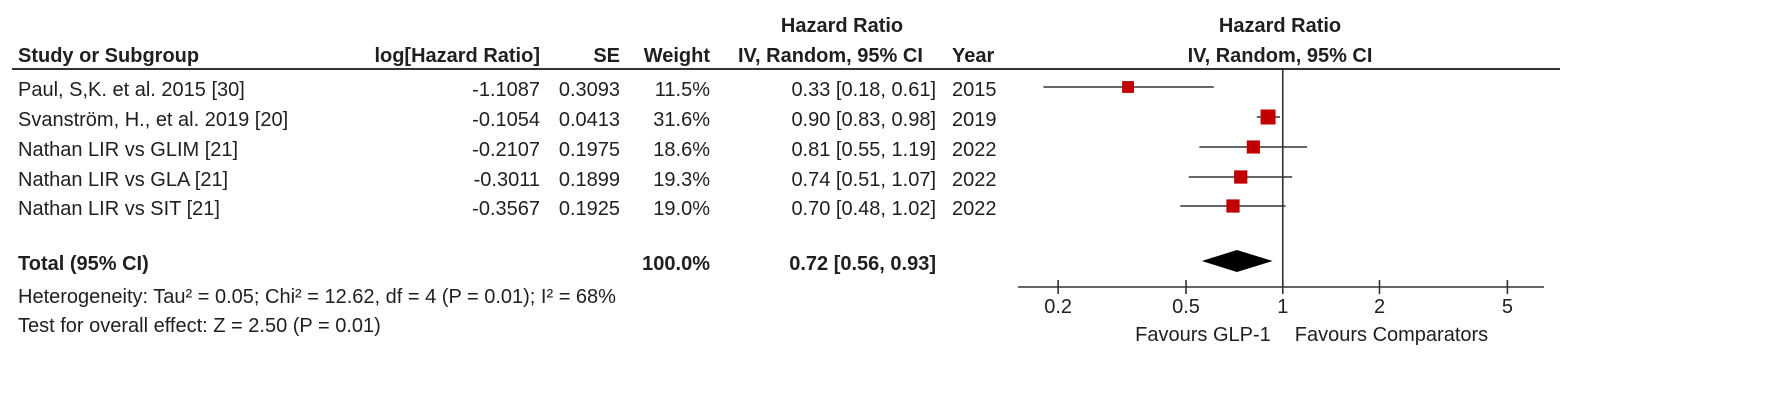 This screenshot has height=407, width=1772. Describe the element at coordinates (681, 180) in the screenshot. I see `weight-value: 19.3%` at that location.